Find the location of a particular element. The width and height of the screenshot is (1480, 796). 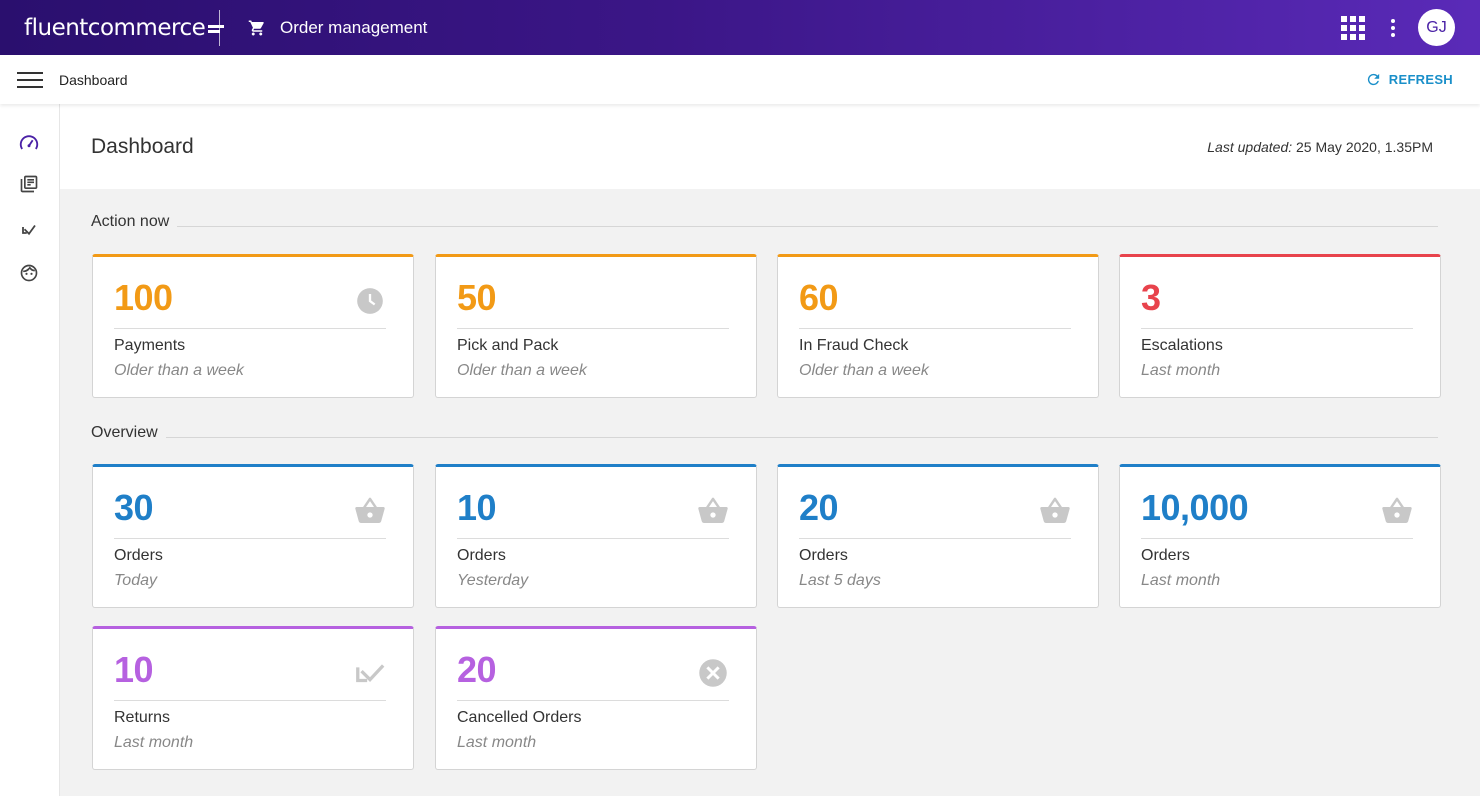

last-updated-value: 25 May 2020, 1.35PM is located at coordinates (1364, 146).